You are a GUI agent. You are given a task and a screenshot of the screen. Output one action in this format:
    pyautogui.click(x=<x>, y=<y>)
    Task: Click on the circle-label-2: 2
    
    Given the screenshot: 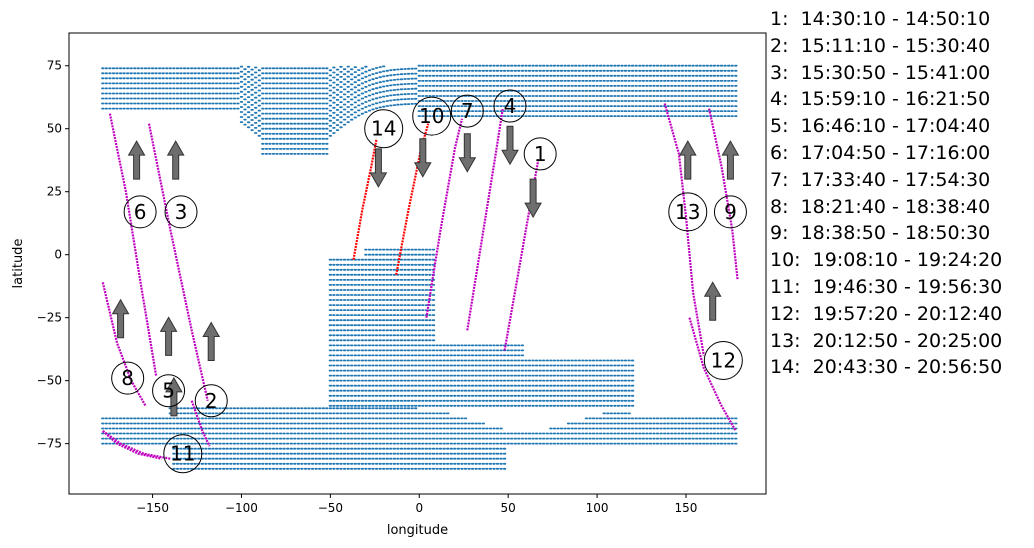 What is the action you would take?
    pyautogui.click(x=211, y=401)
    